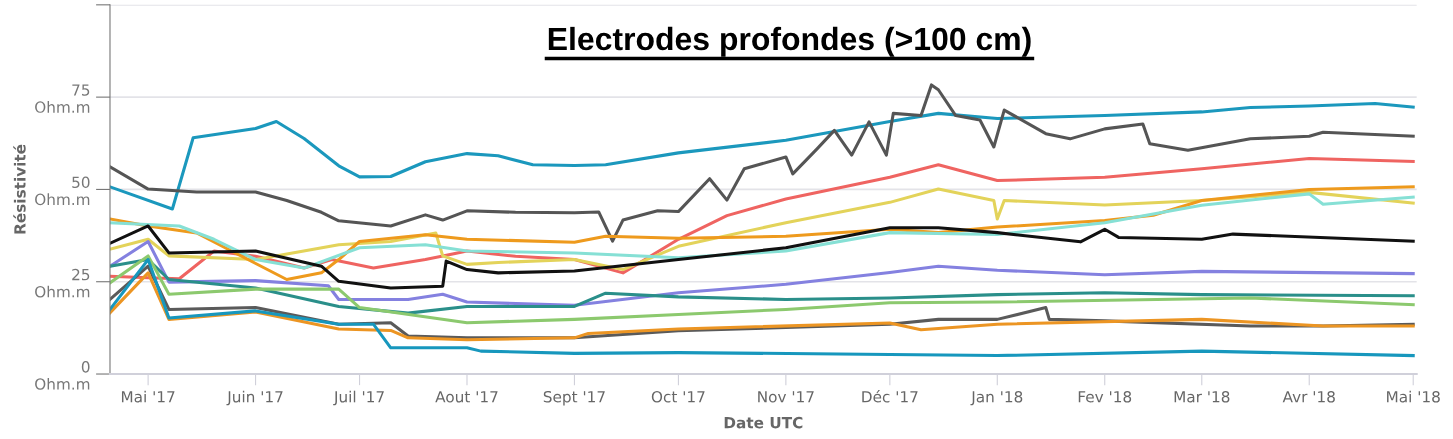 This screenshot has height=439, width=1453. What do you see at coordinates (62, 191) in the screenshot?
I see `y-tick-label: 50 Ohm.m` at bounding box center [62, 191].